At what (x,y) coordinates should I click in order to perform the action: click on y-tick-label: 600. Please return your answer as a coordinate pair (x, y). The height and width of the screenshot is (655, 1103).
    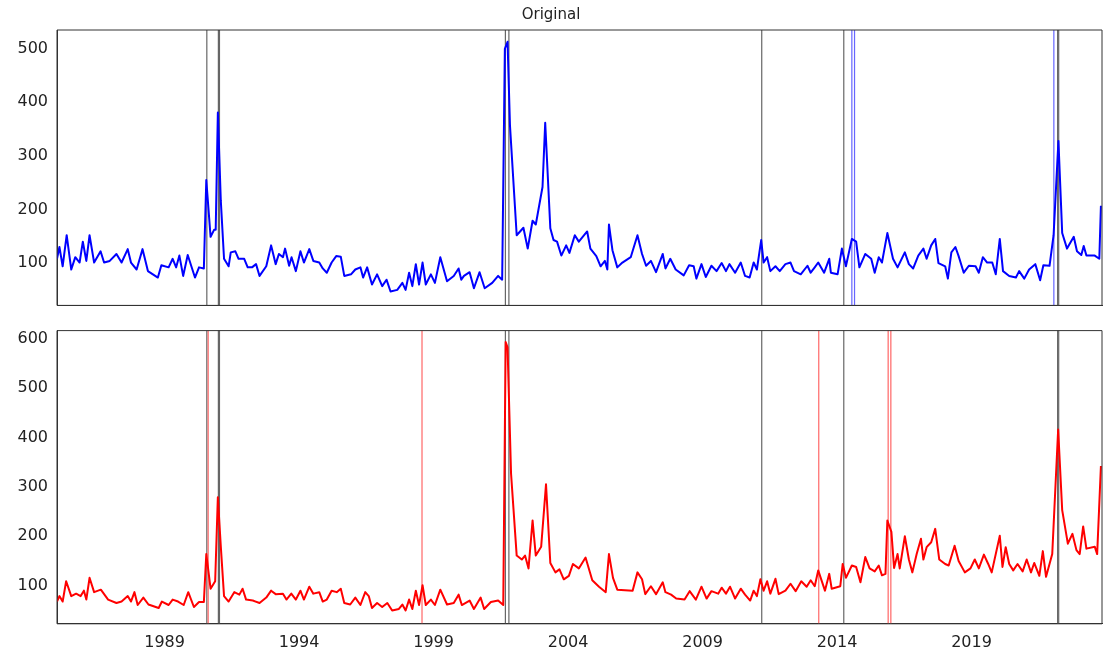
    Looking at the image, I should click on (32, 337).